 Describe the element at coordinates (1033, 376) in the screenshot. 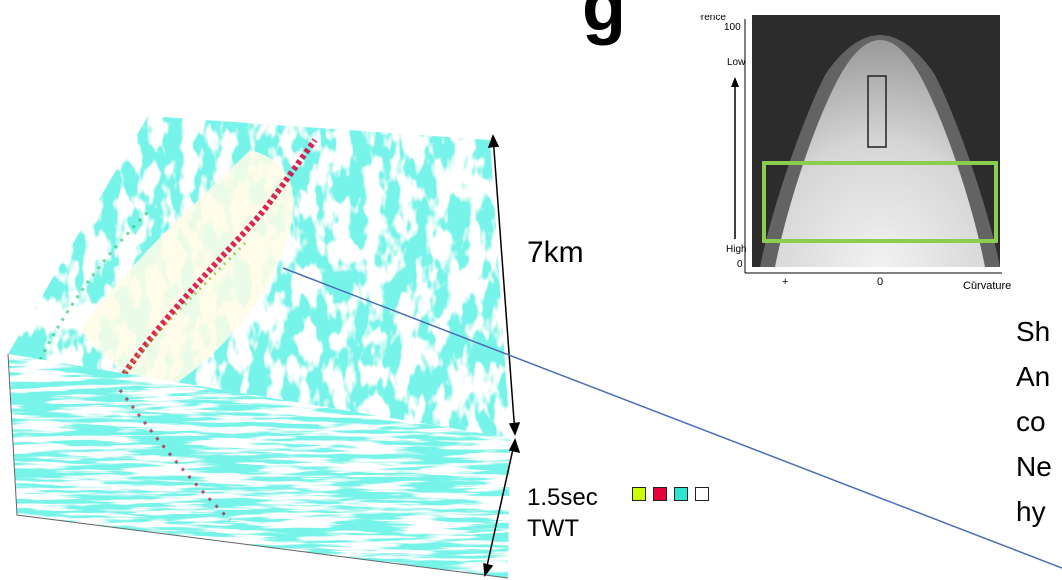

I see `side-text-line: An` at that location.